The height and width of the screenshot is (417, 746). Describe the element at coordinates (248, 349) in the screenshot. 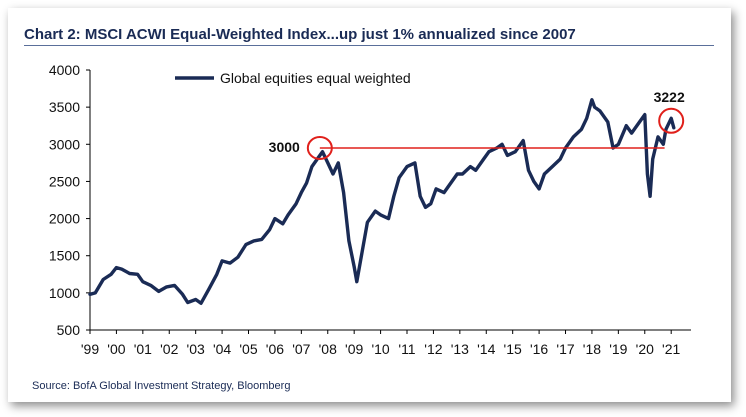

I see `x-tick-label: '05` at that location.